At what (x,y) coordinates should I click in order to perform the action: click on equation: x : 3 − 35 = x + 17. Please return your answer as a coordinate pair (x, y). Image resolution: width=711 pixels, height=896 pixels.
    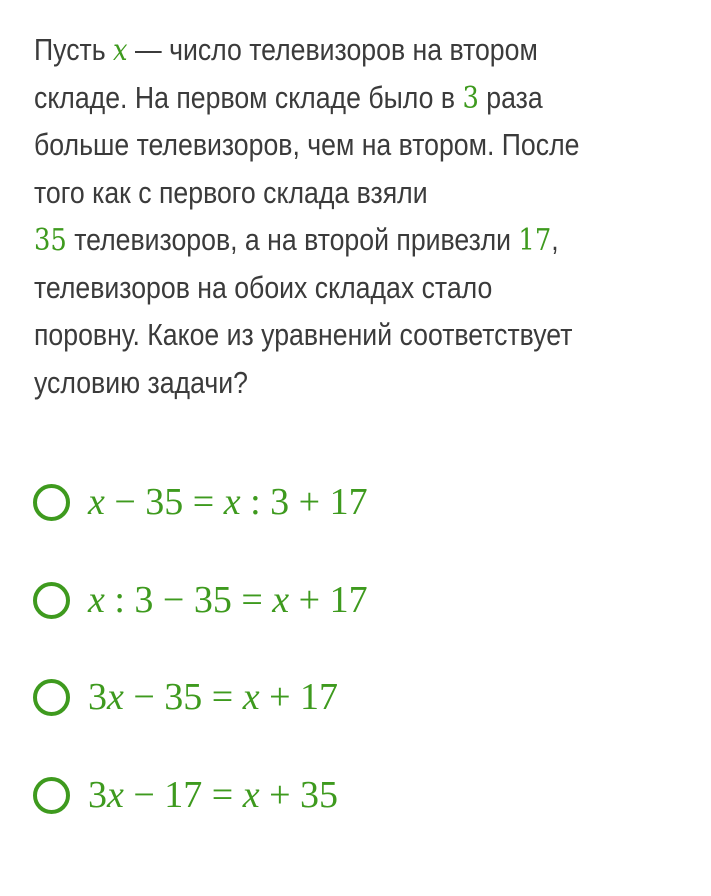
    Looking at the image, I should click on (228, 600).